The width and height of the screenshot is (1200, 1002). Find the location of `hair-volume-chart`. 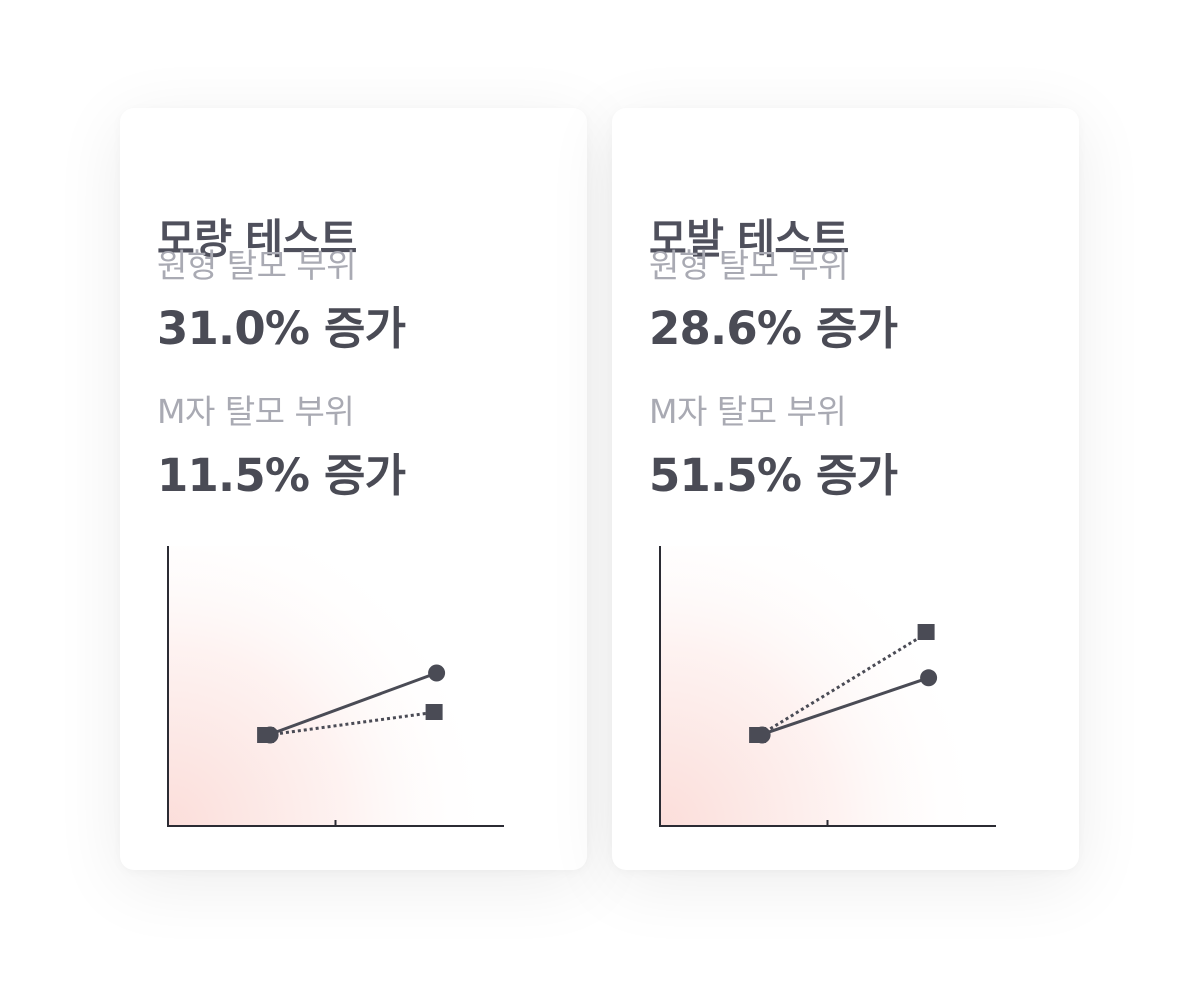

hair-volume-chart is located at coordinates (335, 686).